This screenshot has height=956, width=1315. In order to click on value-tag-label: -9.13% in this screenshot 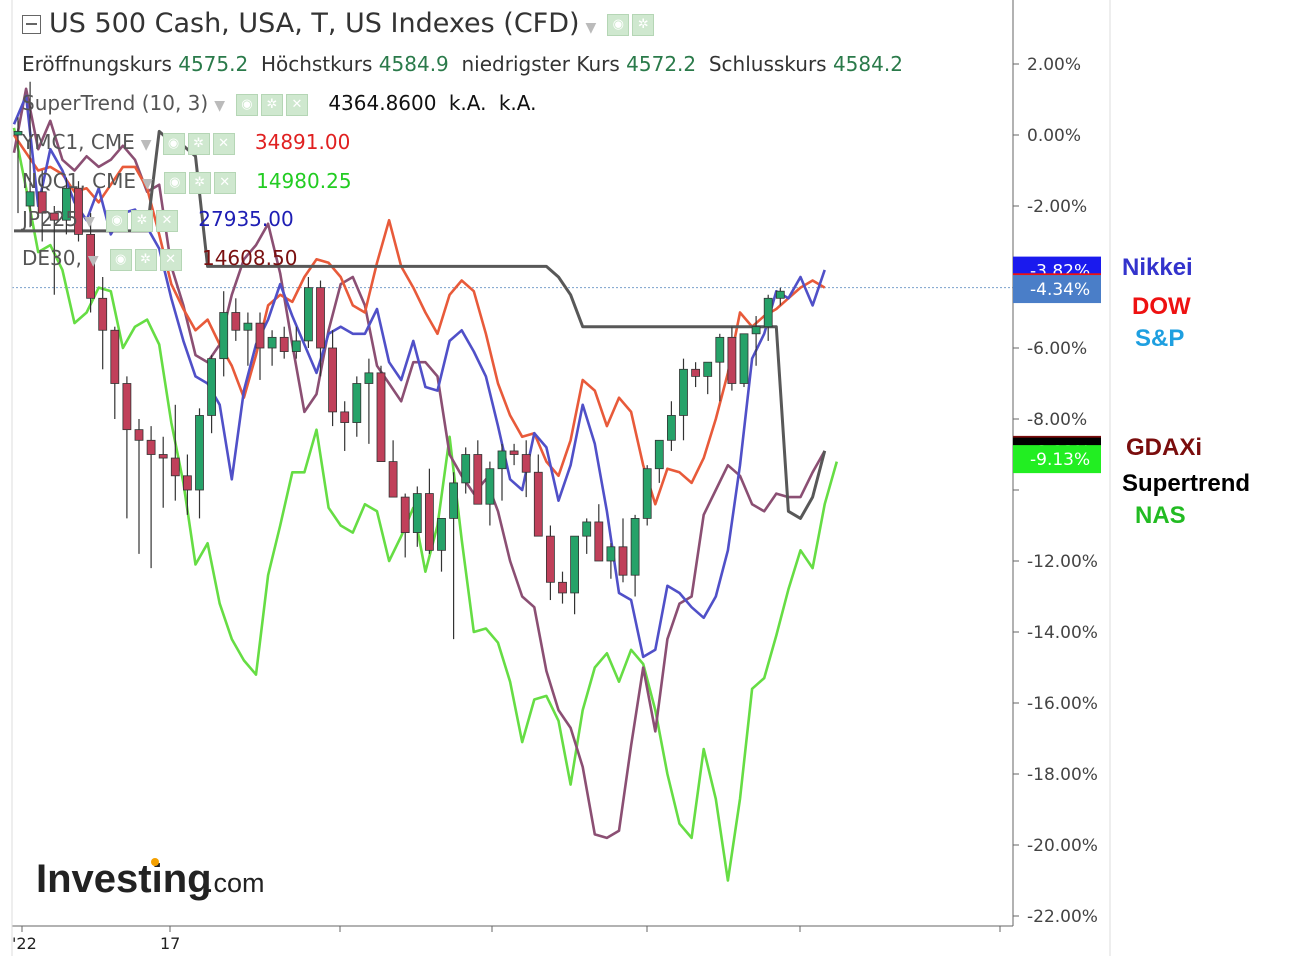, I will do `click(1060, 460)`.